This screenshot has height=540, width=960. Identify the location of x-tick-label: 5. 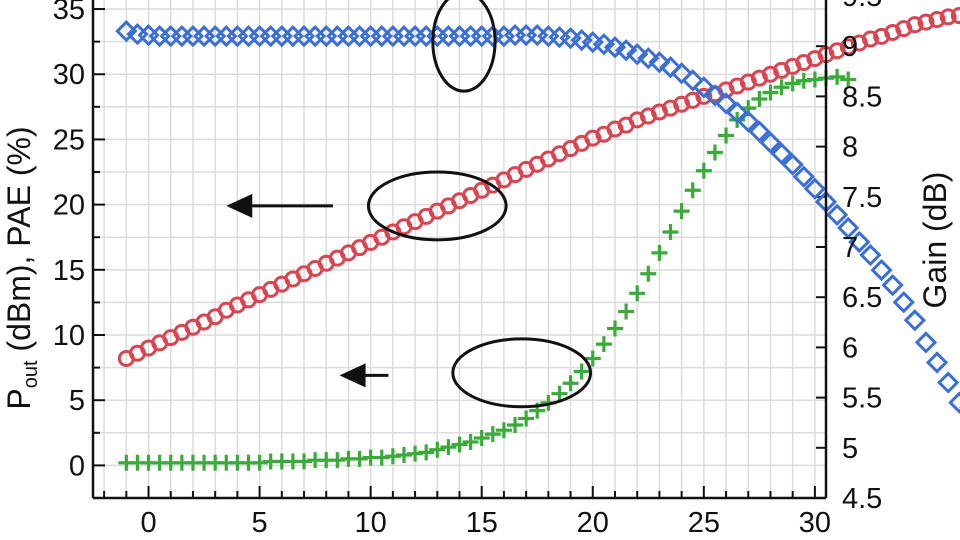
(260, 523).